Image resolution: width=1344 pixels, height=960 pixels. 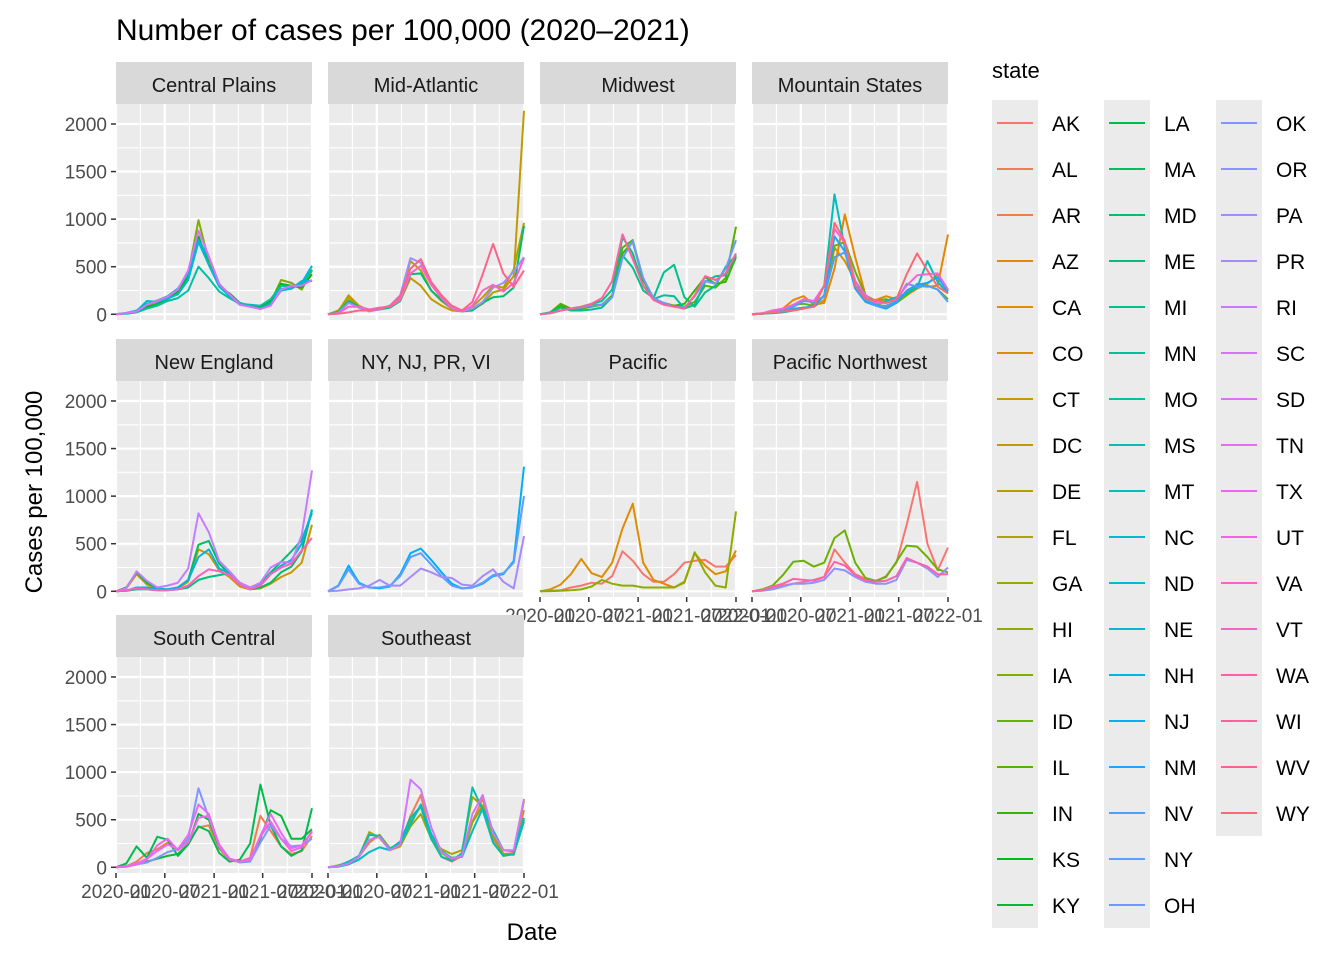 I want to click on legend-label: SC, so click(x=1290, y=354).